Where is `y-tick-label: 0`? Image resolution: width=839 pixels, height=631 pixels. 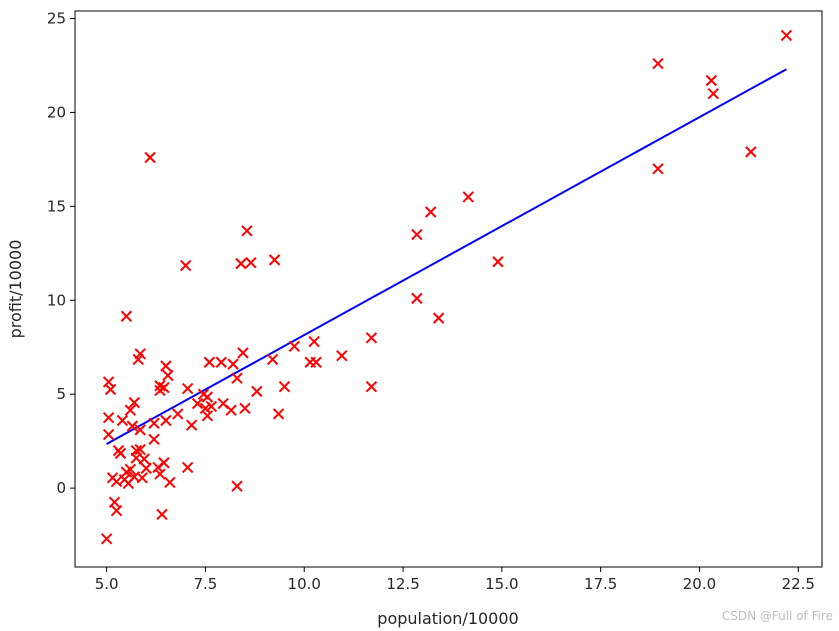 y-tick-label: 0 is located at coordinates (61, 488).